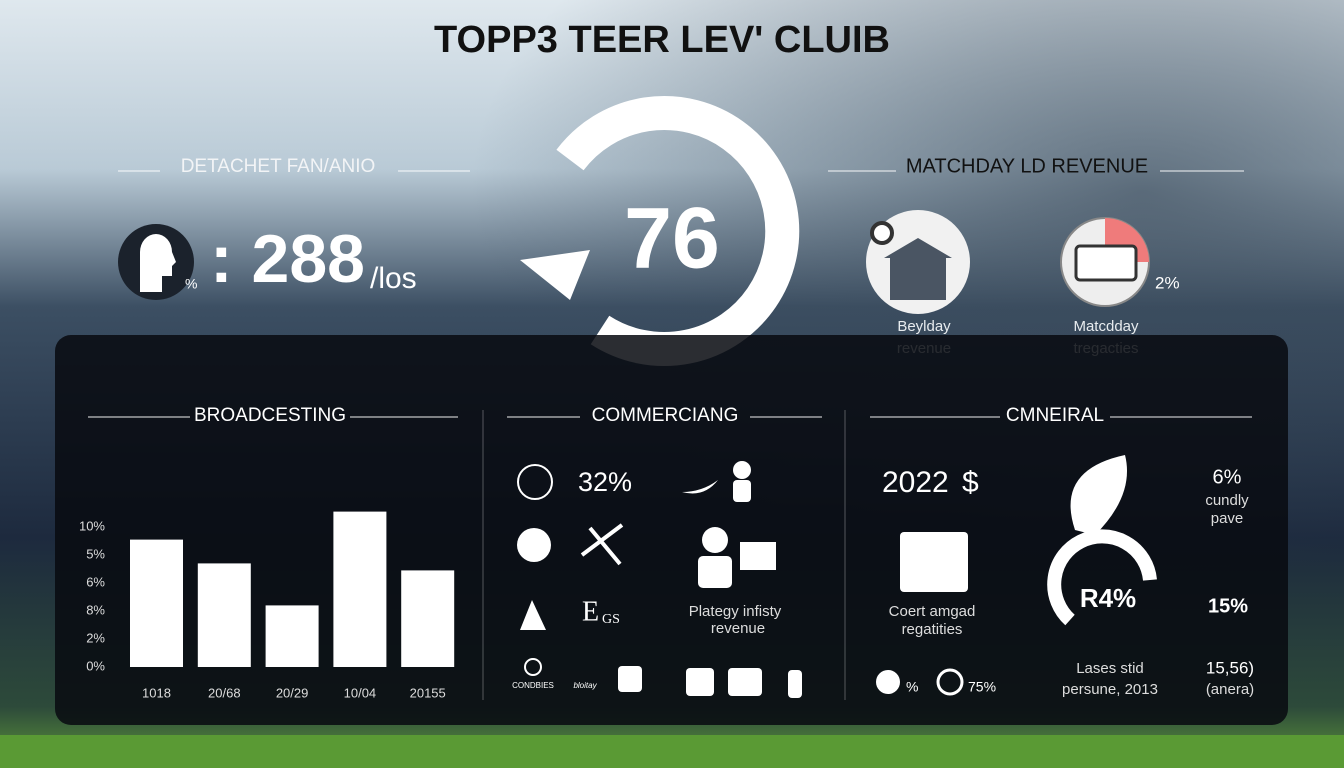 The height and width of the screenshot is (768, 1344). I want to click on x-tick-label: 20155, so click(428, 692).